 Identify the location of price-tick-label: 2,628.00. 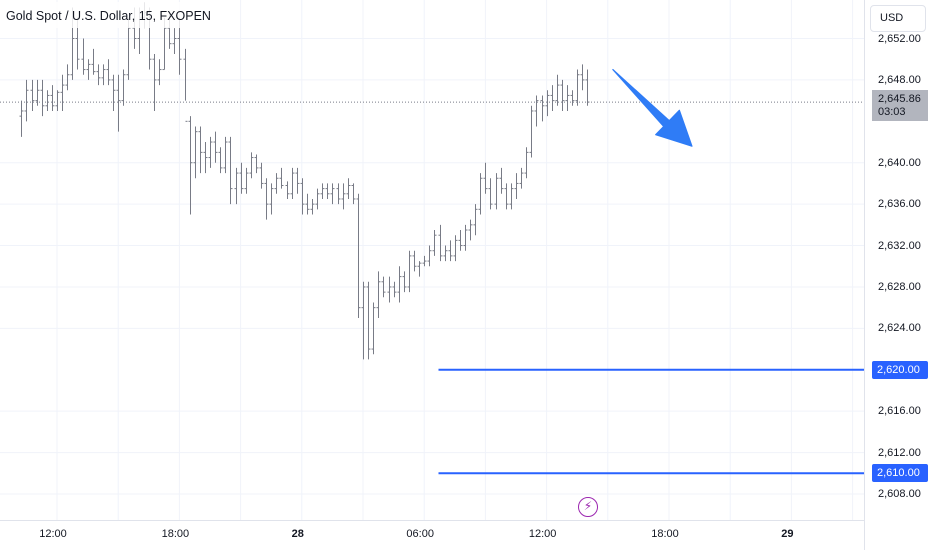
(899, 286).